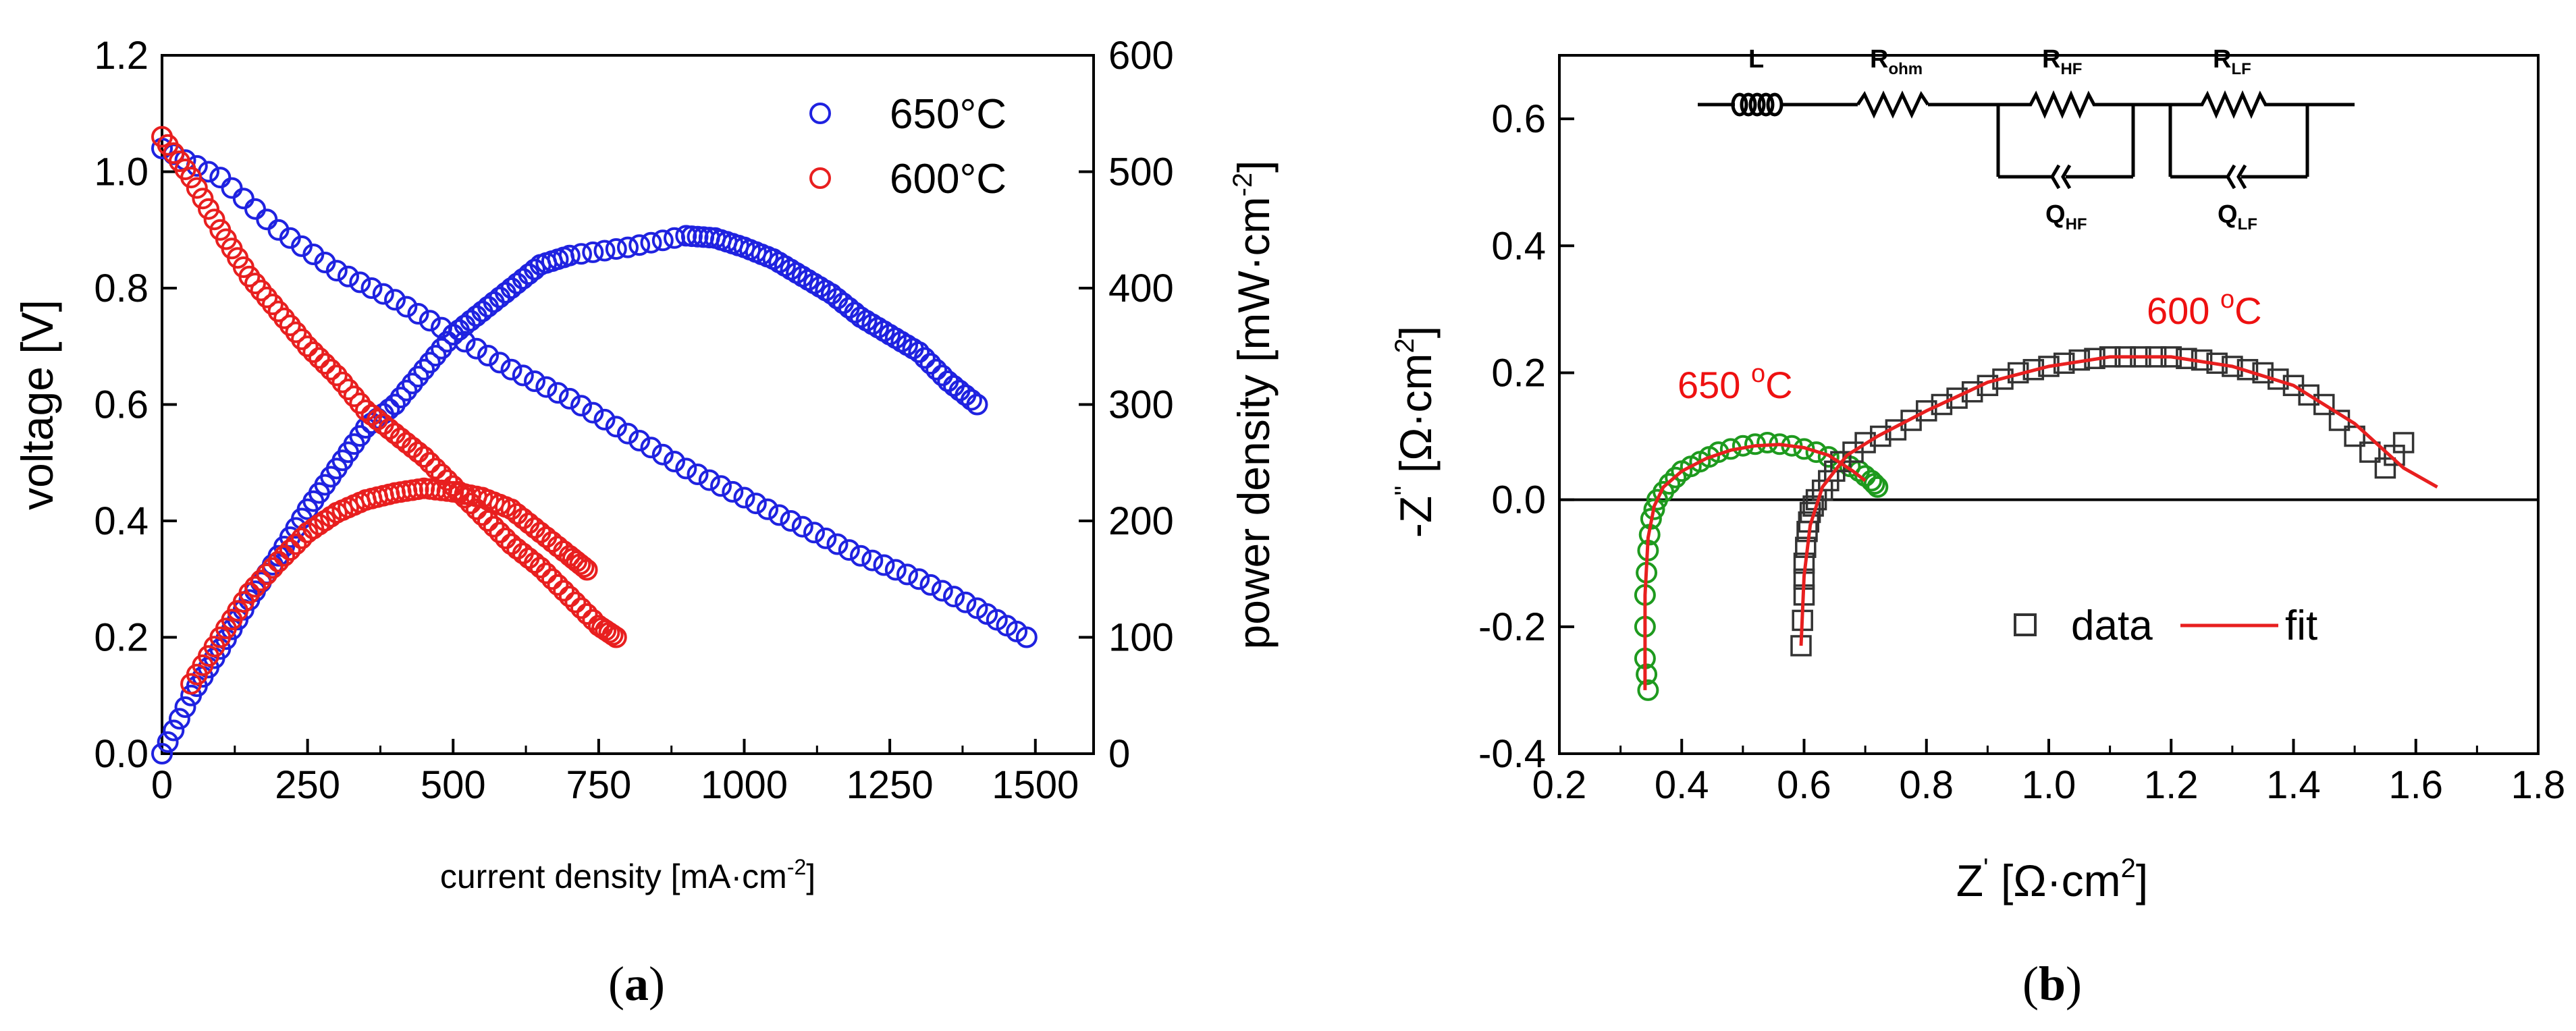 This screenshot has height=1031, width=2576. What do you see at coordinates (1254, 166) in the screenshot?
I see `panel-a-y2label-close: ]` at bounding box center [1254, 166].